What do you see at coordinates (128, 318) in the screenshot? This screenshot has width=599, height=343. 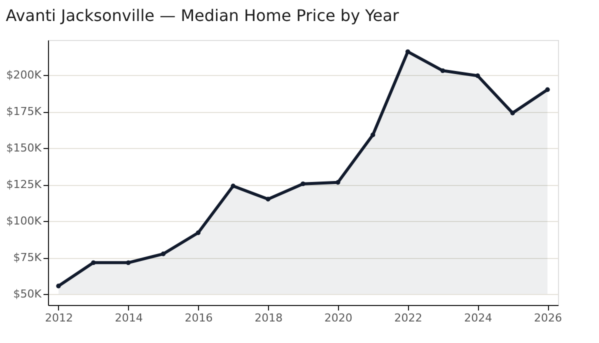 I see `x-tick-label: 2014` at bounding box center [128, 318].